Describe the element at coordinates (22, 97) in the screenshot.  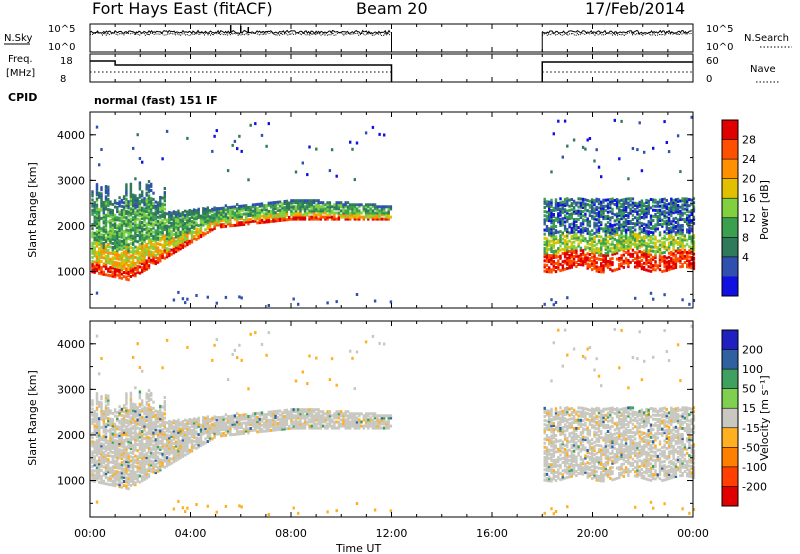
I see `cpid-label: CPID` at that location.